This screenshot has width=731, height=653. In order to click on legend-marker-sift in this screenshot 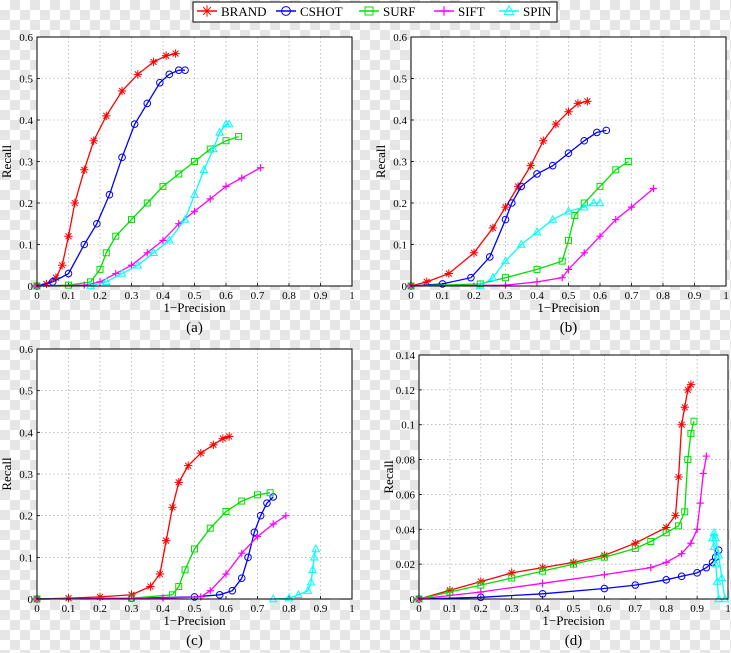, I will do `click(444, 11)`.